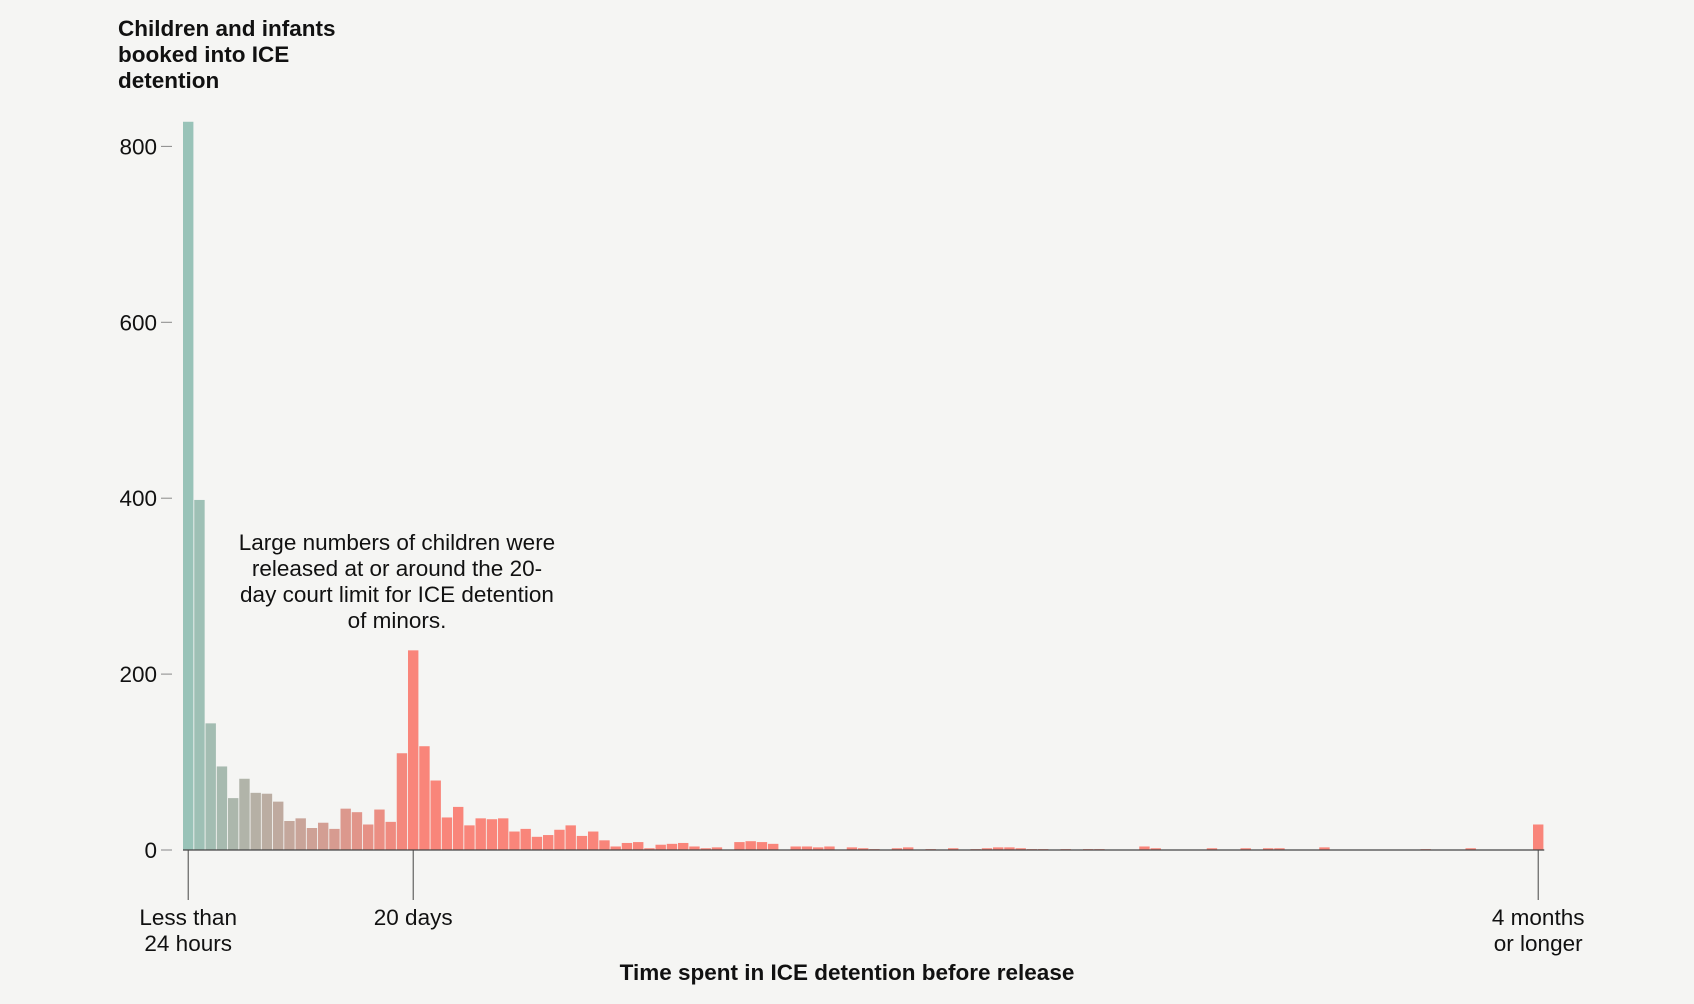 This screenshot has width=1694, height=1004. Describe the element at coordinates (138, 498) in the screenshot. I see `y-tick-label: 400` at that location.